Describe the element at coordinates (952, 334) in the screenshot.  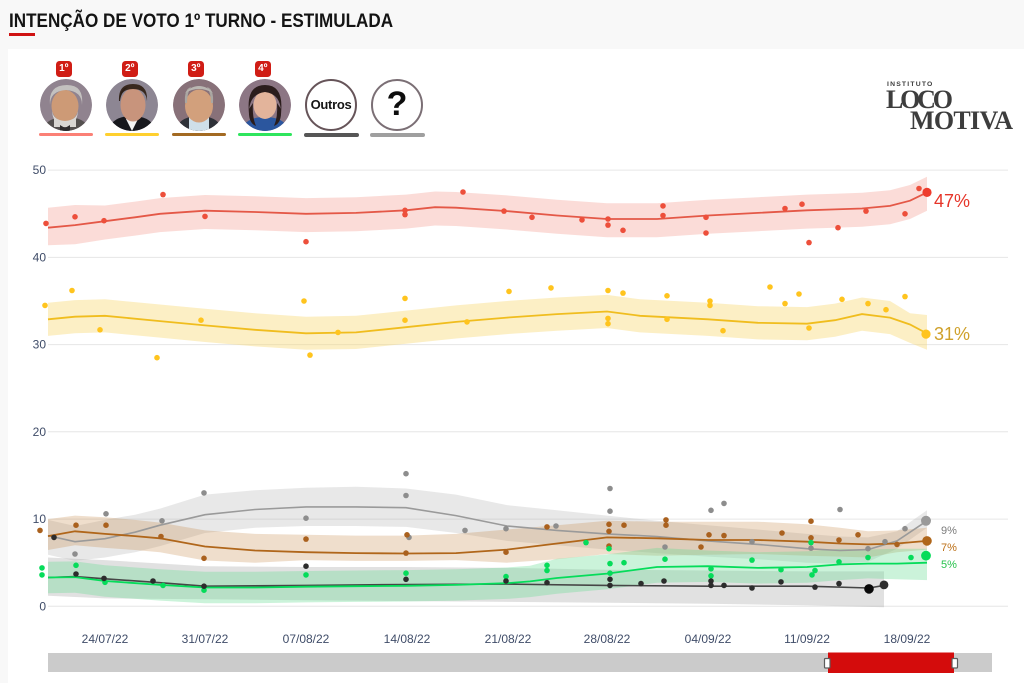
I see `svg-text: 31%` at that location.